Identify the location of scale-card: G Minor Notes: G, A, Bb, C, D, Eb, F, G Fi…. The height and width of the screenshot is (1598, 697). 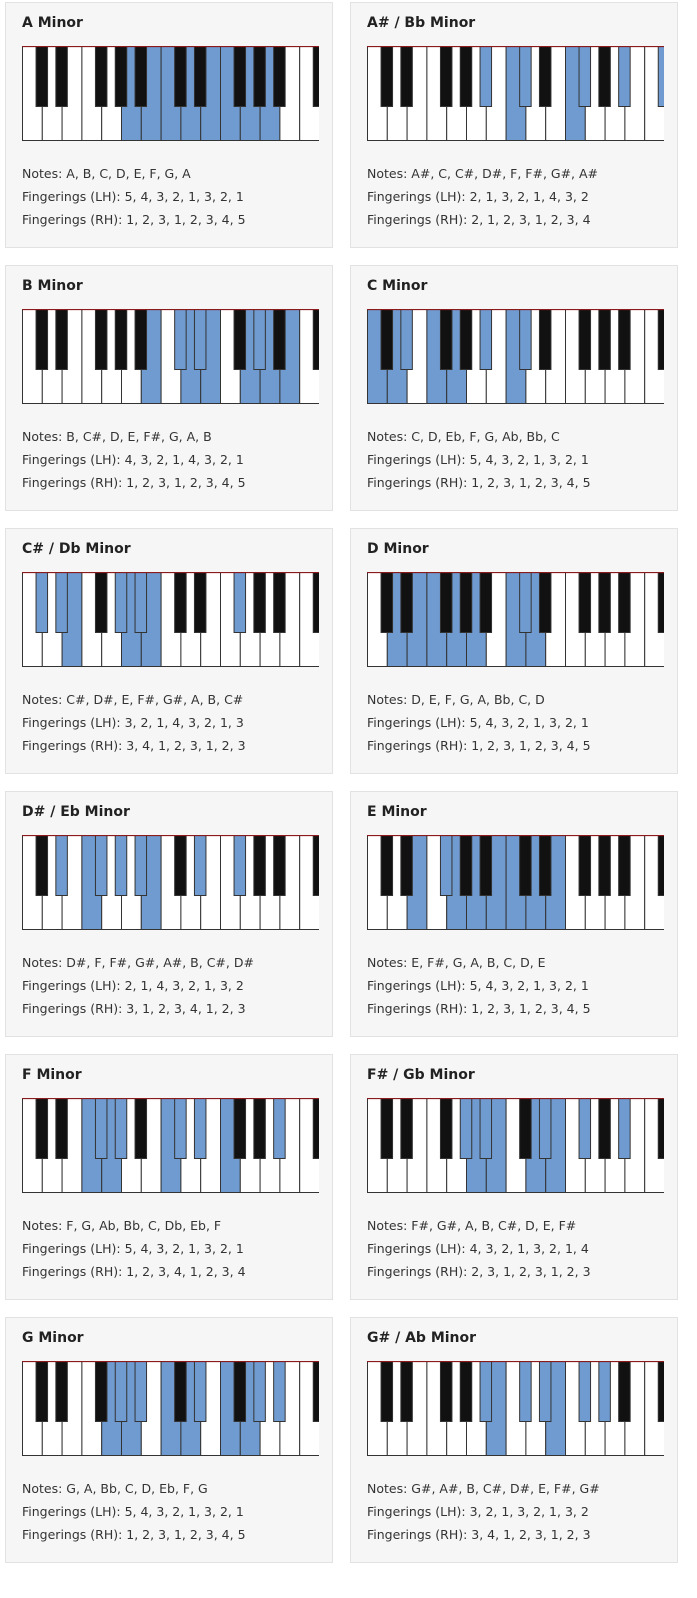
(169, 1440).